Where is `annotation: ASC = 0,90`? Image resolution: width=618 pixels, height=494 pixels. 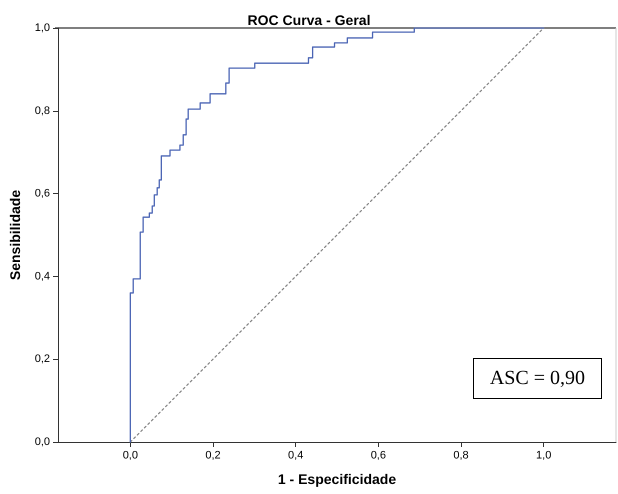 annotation: ASC = 0,90 is located at coordinates (537, 378).